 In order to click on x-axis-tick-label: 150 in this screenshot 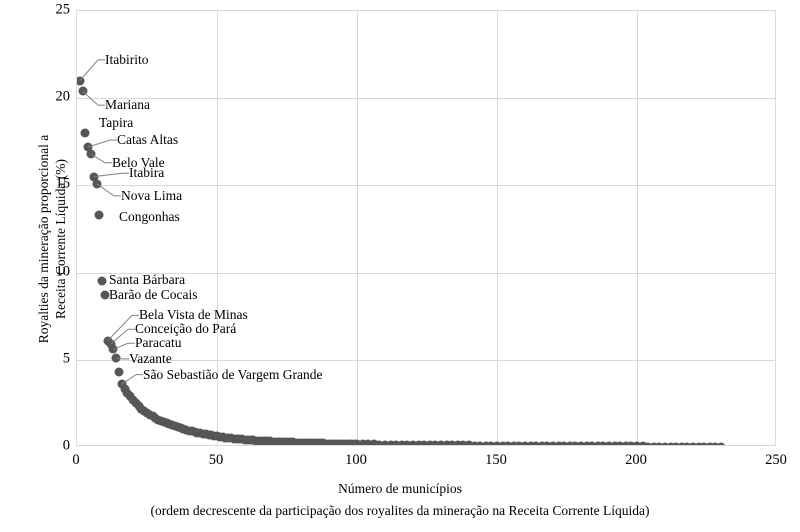, I will do `click(496, 460)`.